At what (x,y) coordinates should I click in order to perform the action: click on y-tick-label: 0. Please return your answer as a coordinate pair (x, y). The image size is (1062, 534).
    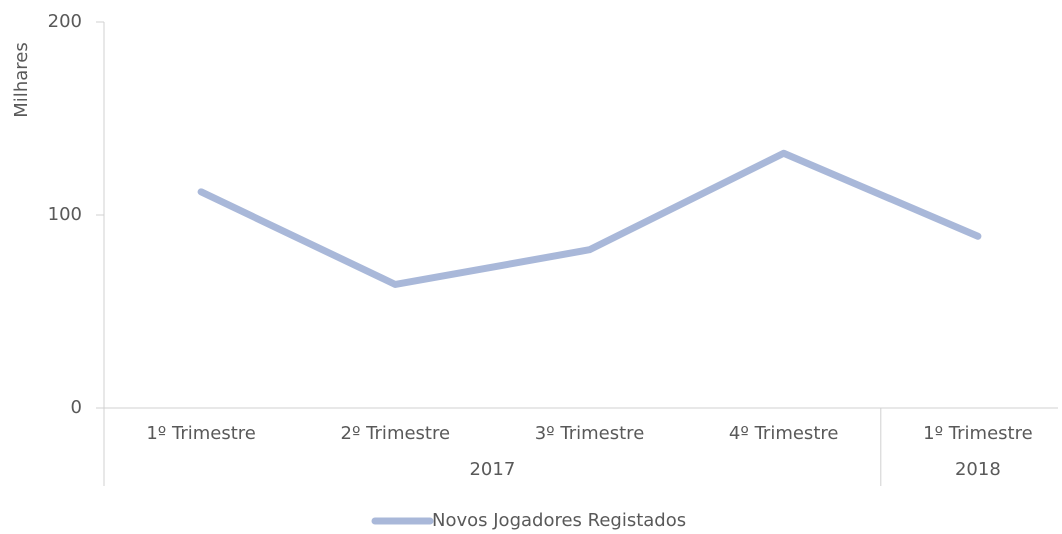
    Looking at the image, I should click on (76, 407).